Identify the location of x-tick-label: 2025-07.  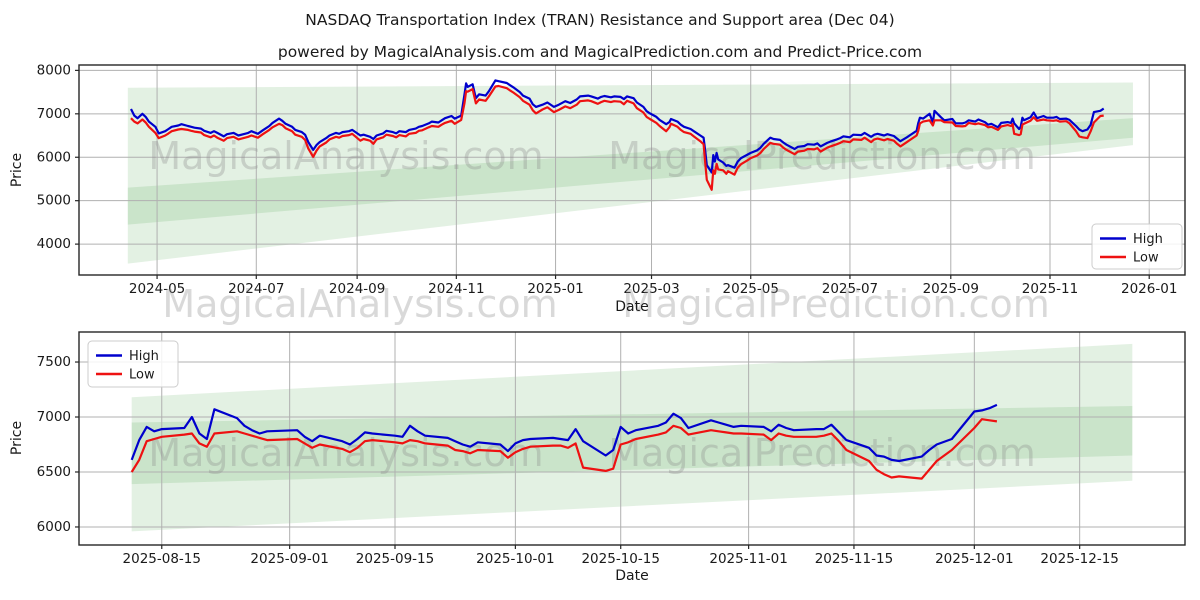
(850, 289).